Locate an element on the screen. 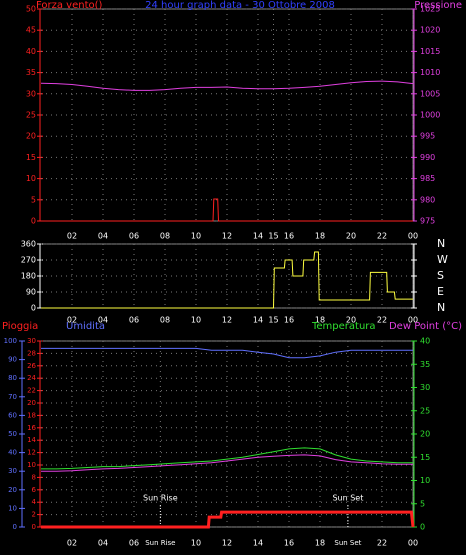  y-tick-label: 50 is located at coordinates (12, 434).